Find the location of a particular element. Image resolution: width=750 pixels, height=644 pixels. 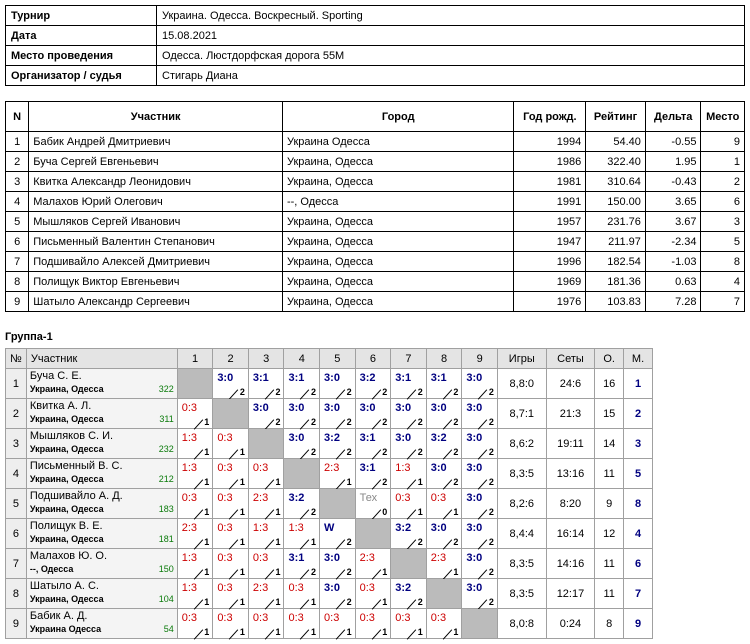

participant-number: 8 is located at coordinates (17, 281).